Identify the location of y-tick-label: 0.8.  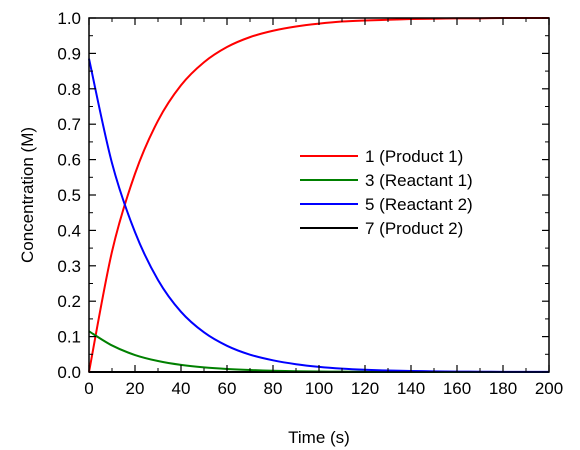
(69, 89).